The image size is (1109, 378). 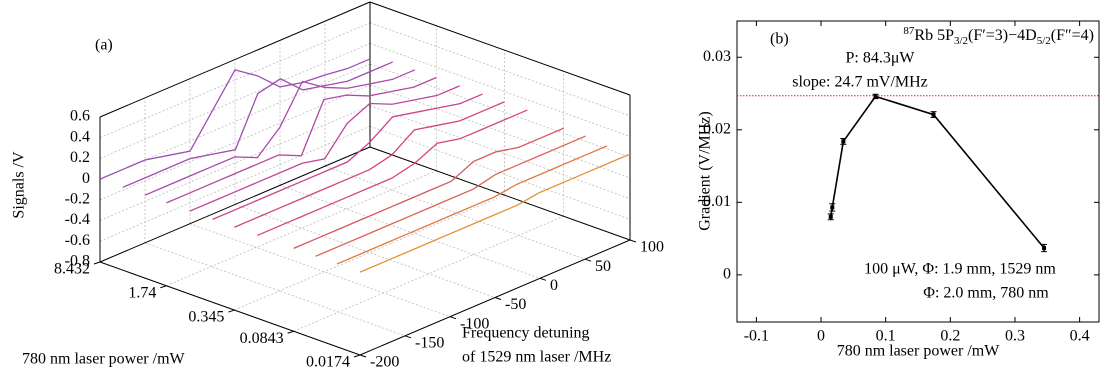 I want to click on annotation: Φ: 2.0 mm, 780 nm, so click(x=986, y=293).